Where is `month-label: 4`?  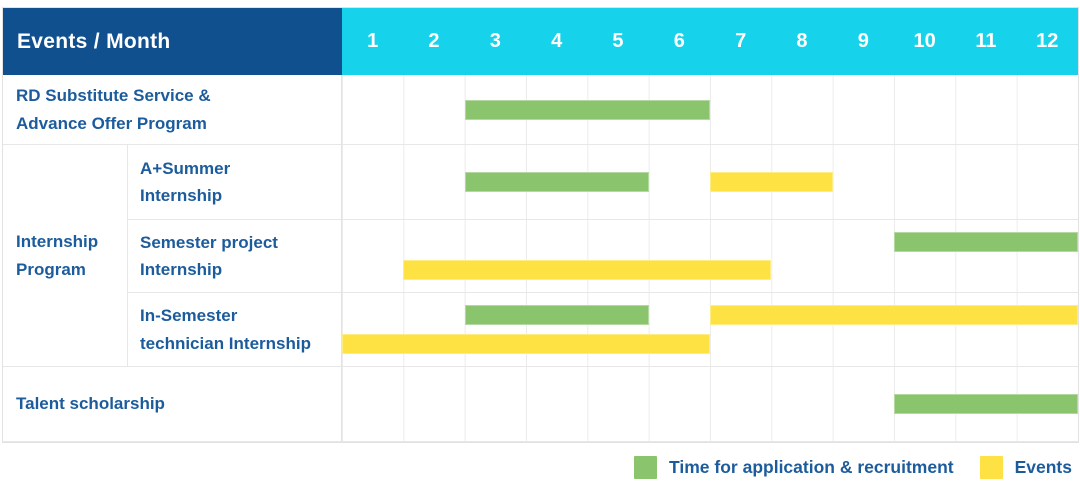 month-label: 4 is located at coordinates (557, 41).